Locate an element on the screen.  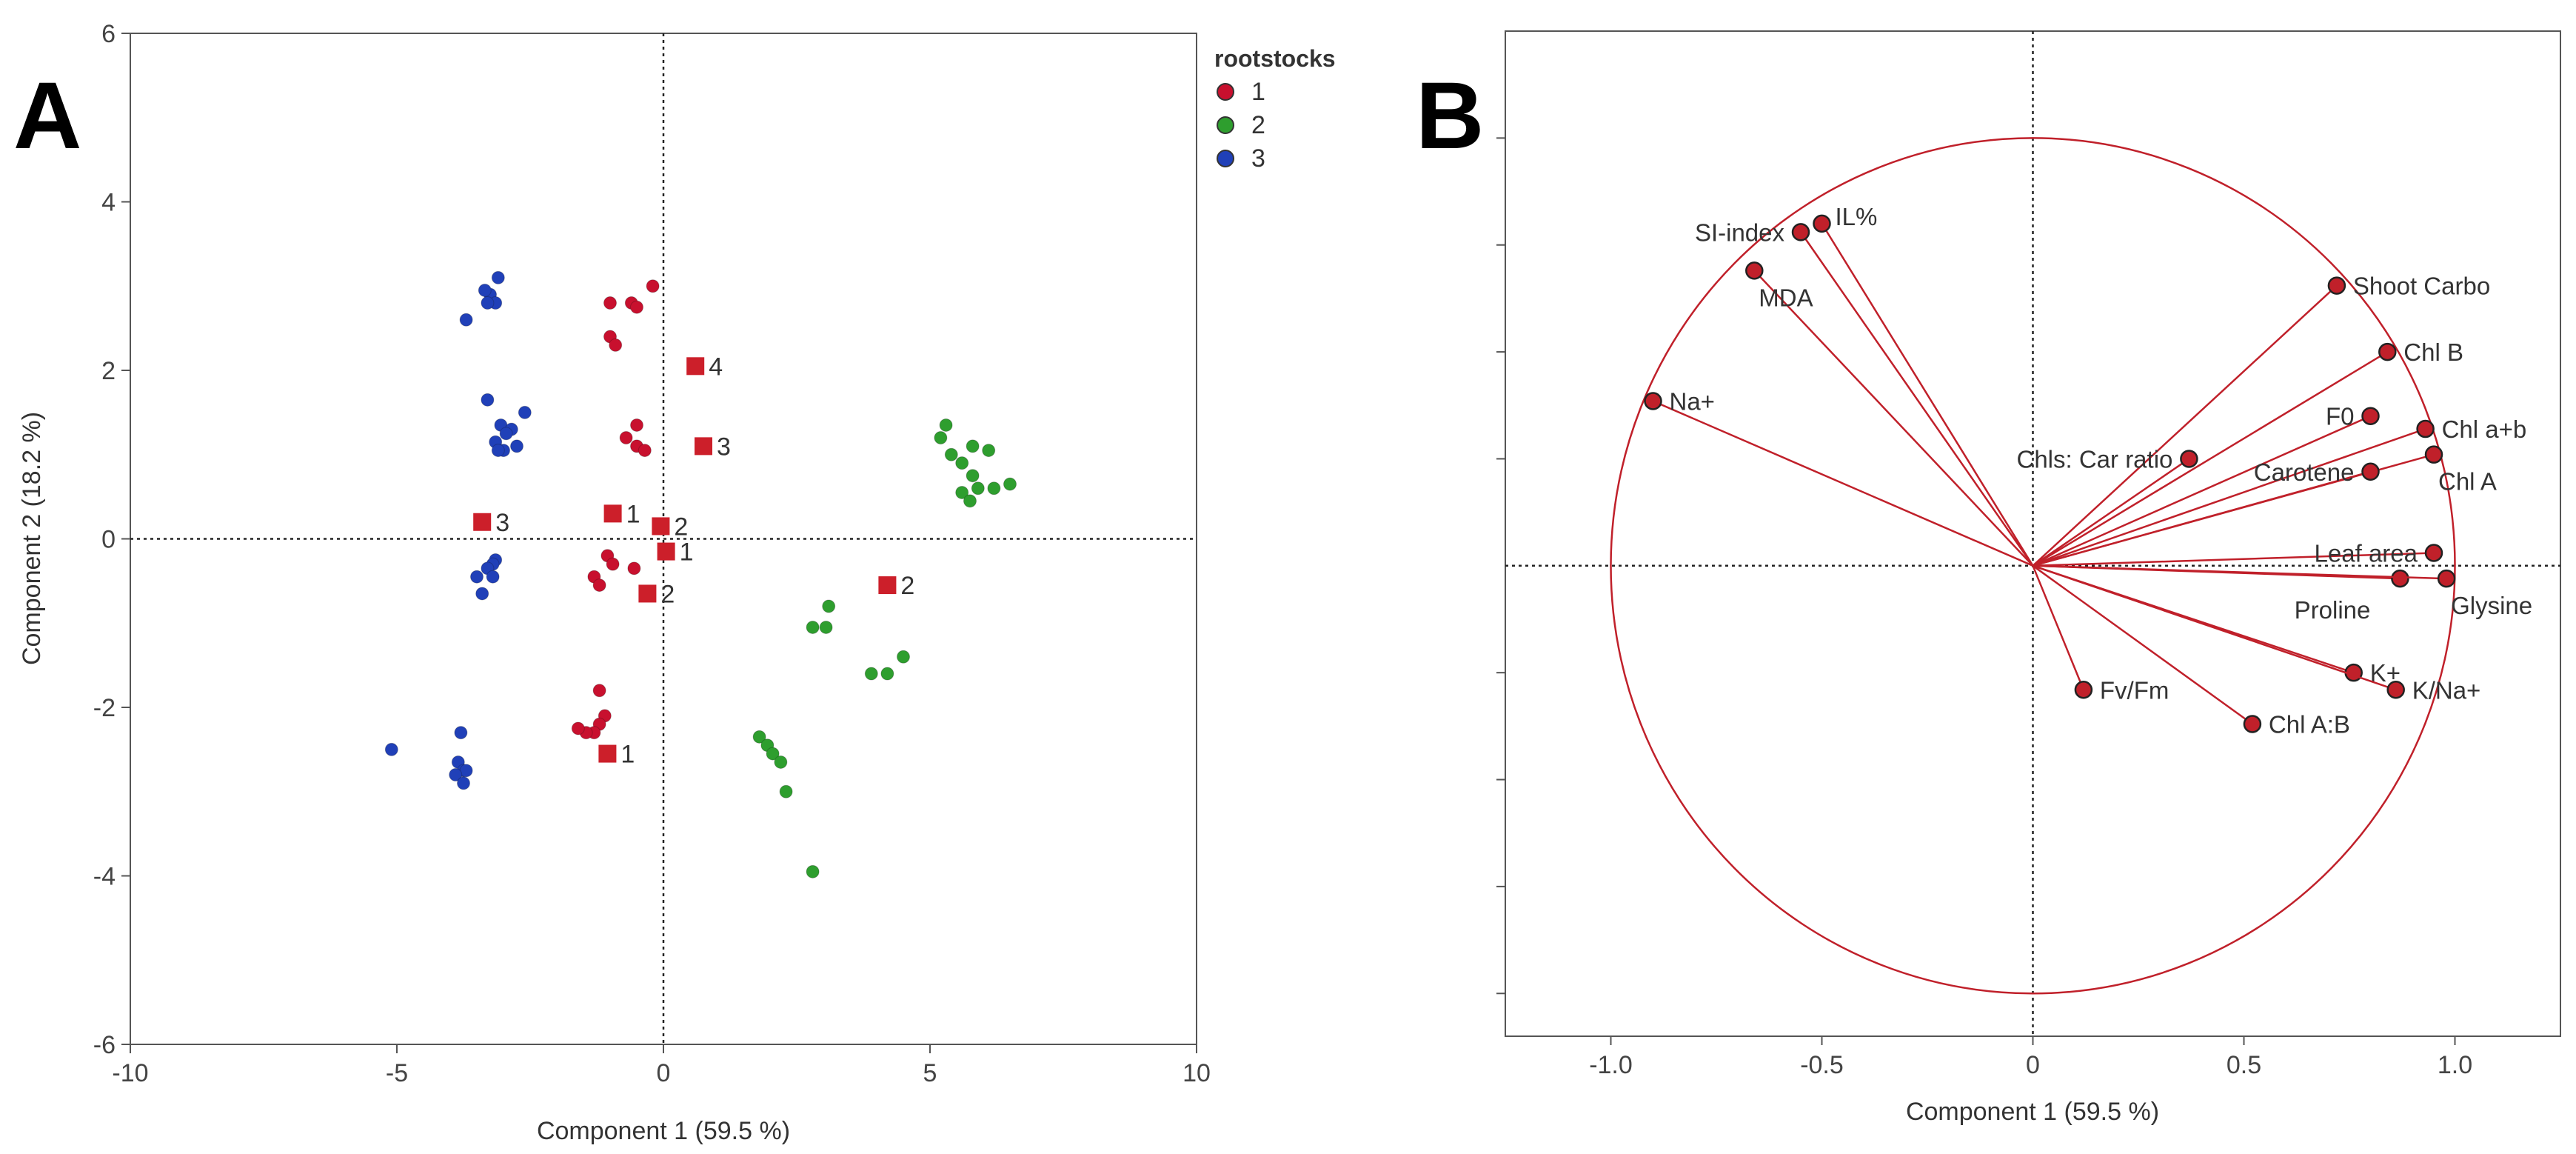
y-tick-label: 2 is located at coordinates (108, 371).